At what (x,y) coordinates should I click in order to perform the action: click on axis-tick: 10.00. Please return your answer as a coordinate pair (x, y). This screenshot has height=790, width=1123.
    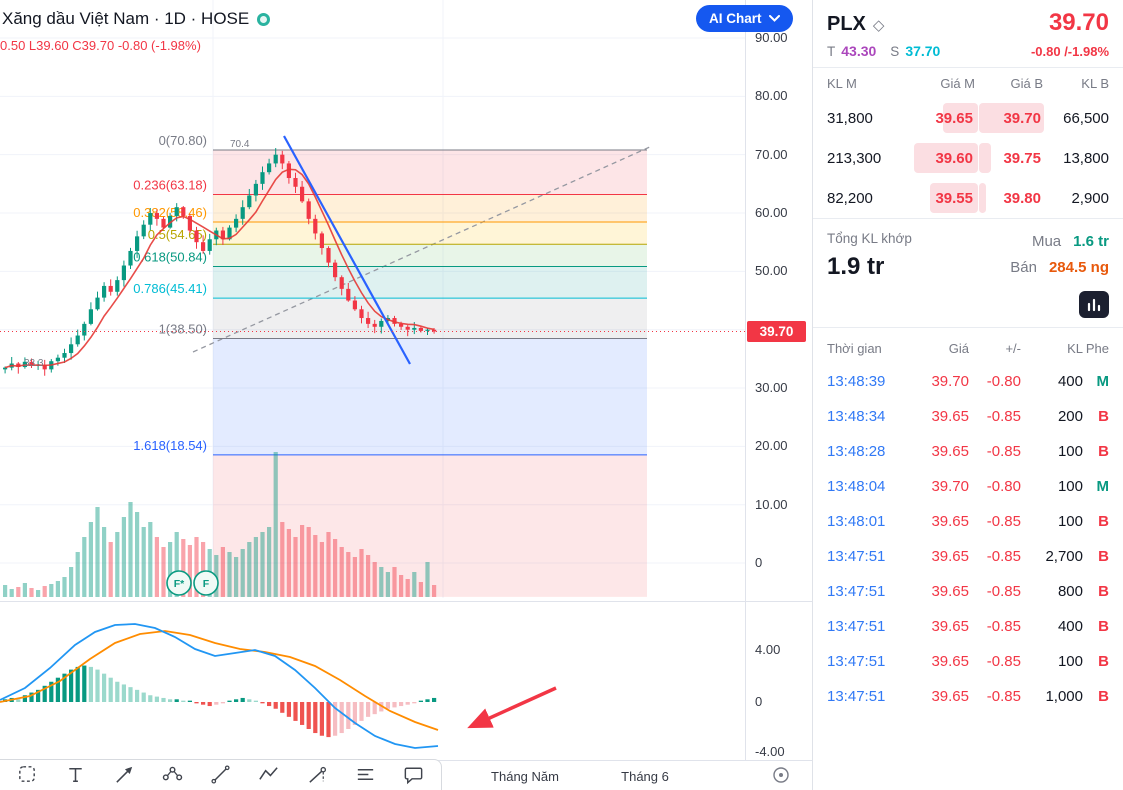
    Looking at the image, I should click on (771, 504).